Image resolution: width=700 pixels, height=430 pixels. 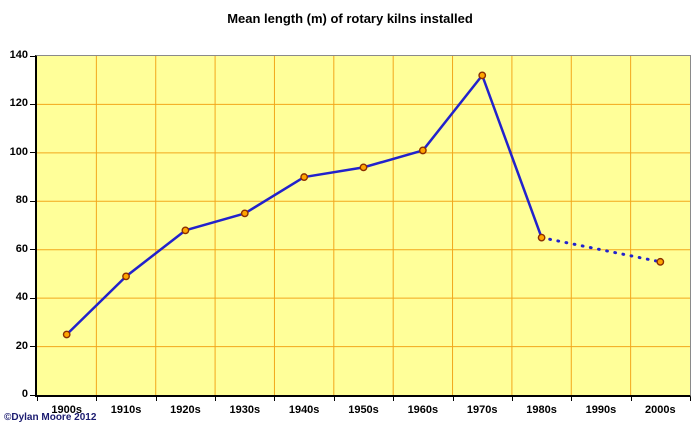 What do you see at coordinates (423, 410) in the screenshot?
I see `x-axis-tick-label: 1960s` at bounding box center [423, 410].